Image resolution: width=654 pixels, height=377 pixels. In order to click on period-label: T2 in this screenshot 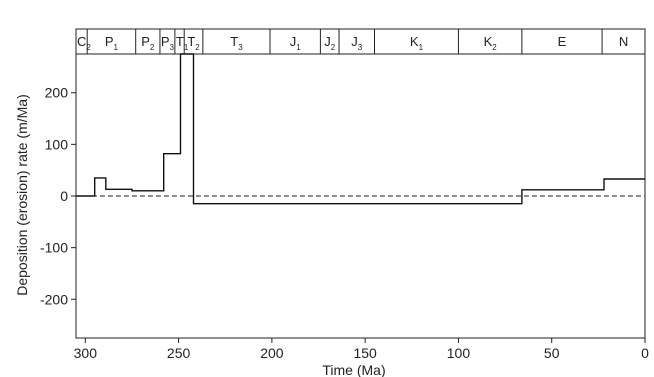, I will do `click(193, 43)`.